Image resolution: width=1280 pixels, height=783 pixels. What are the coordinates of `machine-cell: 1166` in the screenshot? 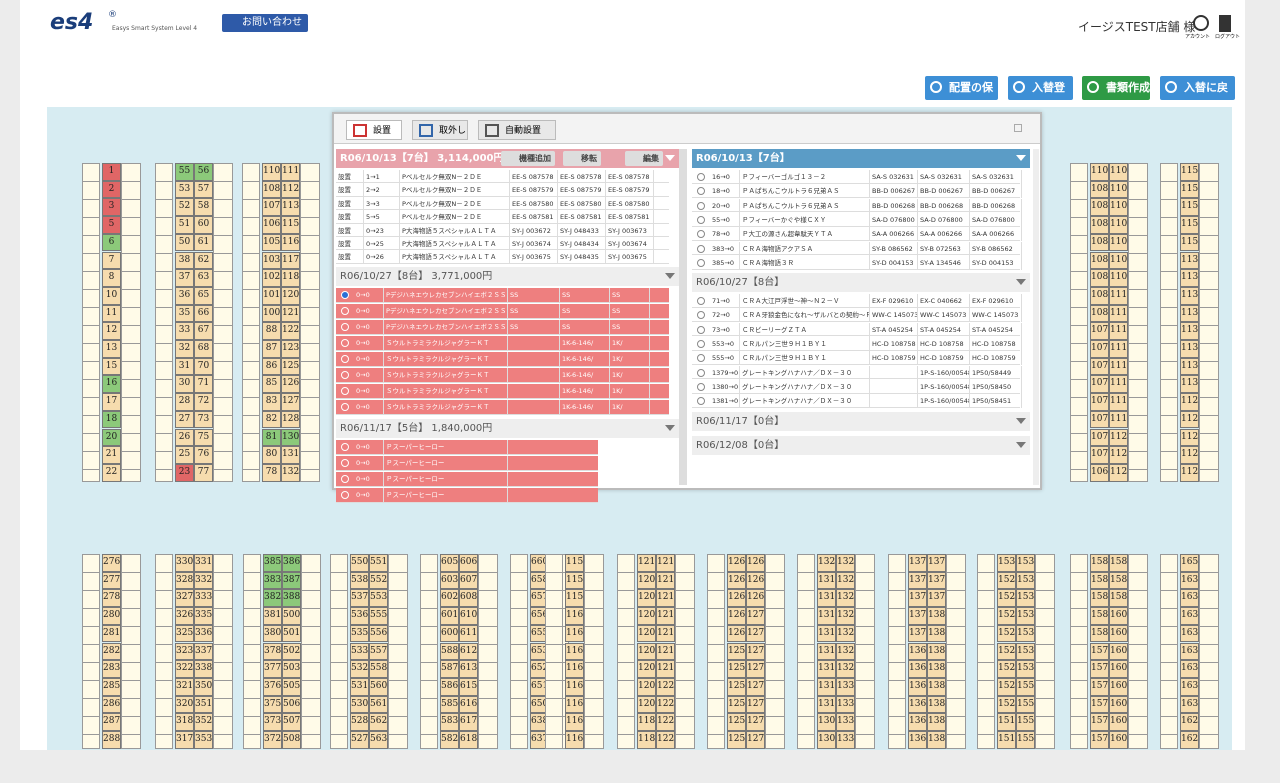 It's located at (574, 704).